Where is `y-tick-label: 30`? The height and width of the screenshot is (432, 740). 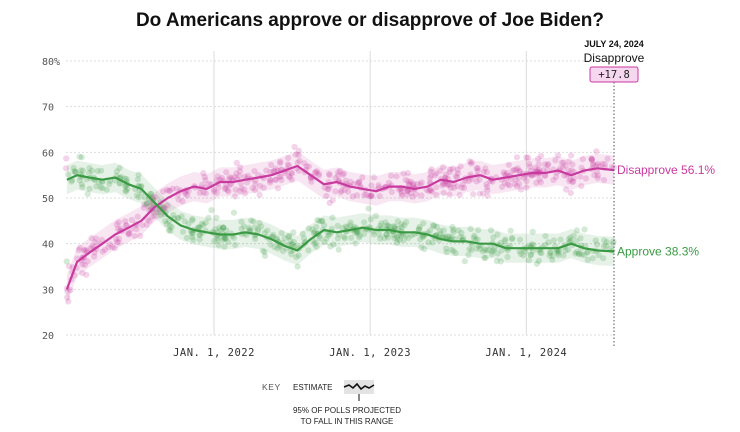
y-tick-label: 30 is located at coordinates (48, 290).